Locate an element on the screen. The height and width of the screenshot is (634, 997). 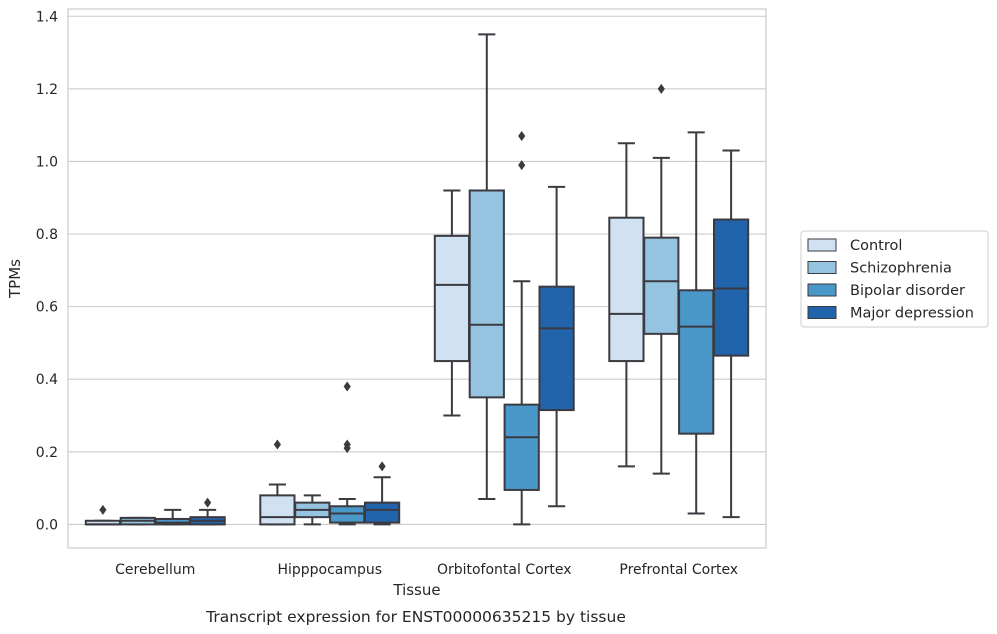
legend-frame is located at coordinates (894, 279).